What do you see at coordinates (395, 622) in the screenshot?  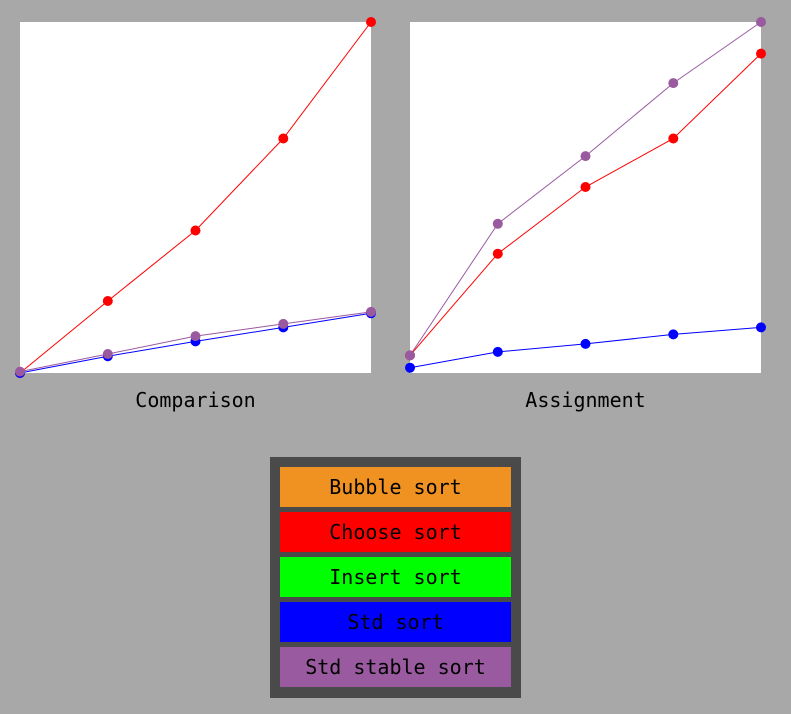 I see `std-sort-button: Std sort` at bounding box center [395, 622].